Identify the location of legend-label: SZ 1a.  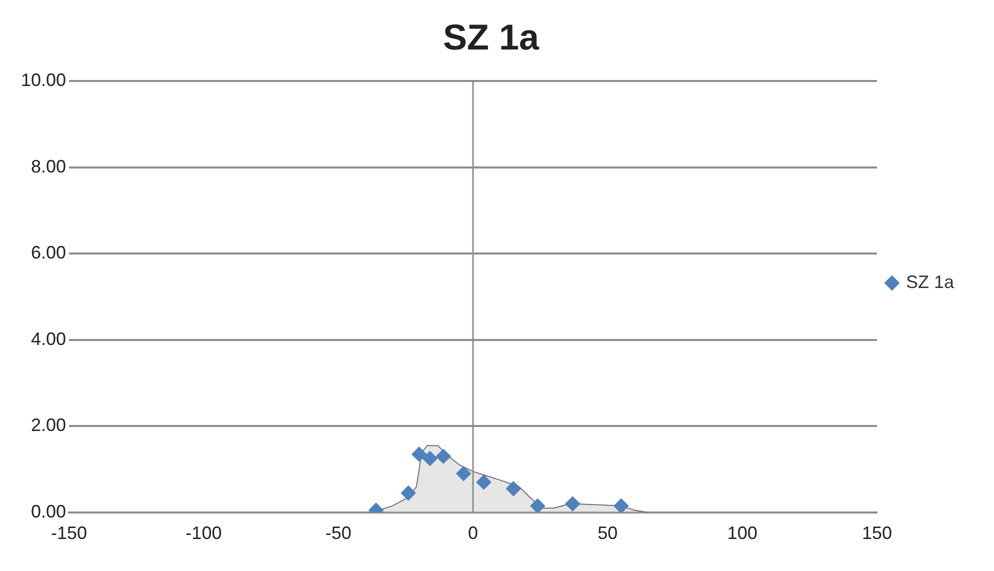
(930, 282).